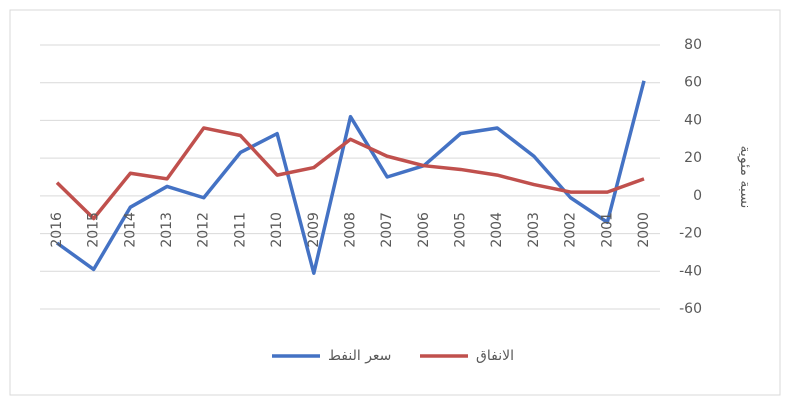  What do you see at coordinates (204, 230) in the screenshot?
I see `x-tick-label: 2012` at bounding box center [204, 230].